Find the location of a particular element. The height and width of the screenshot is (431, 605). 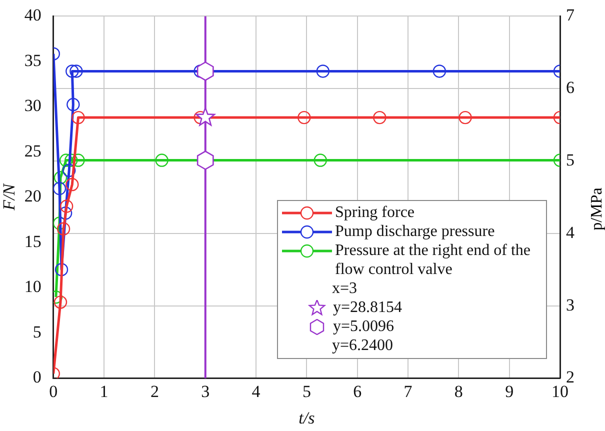

x-tick-label: 1 is located at coordinates (104, 391).